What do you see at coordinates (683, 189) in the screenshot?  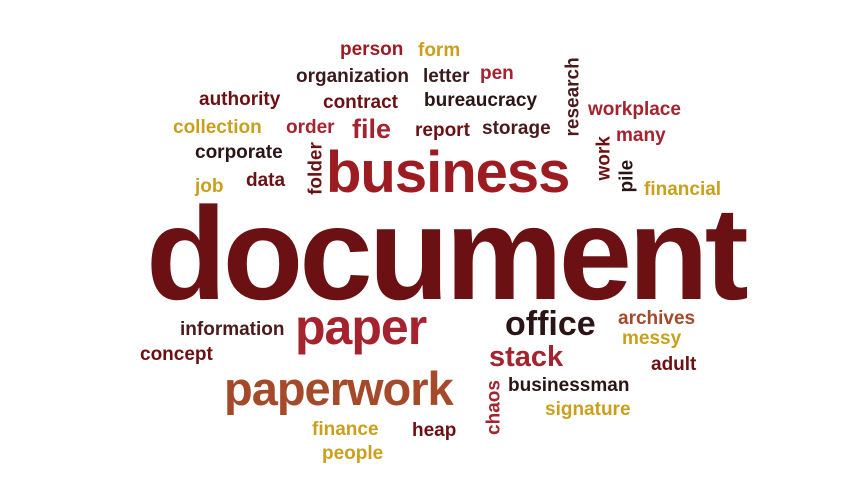 I see `word-financial: financial` at bounding box center [683, 189].